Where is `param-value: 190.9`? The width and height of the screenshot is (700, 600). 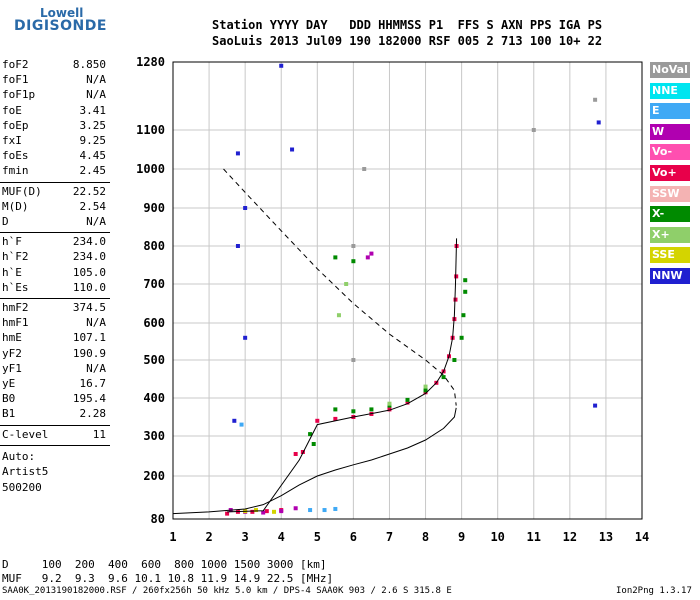 param-value: 190.9 is located at coordinates (89, 353).